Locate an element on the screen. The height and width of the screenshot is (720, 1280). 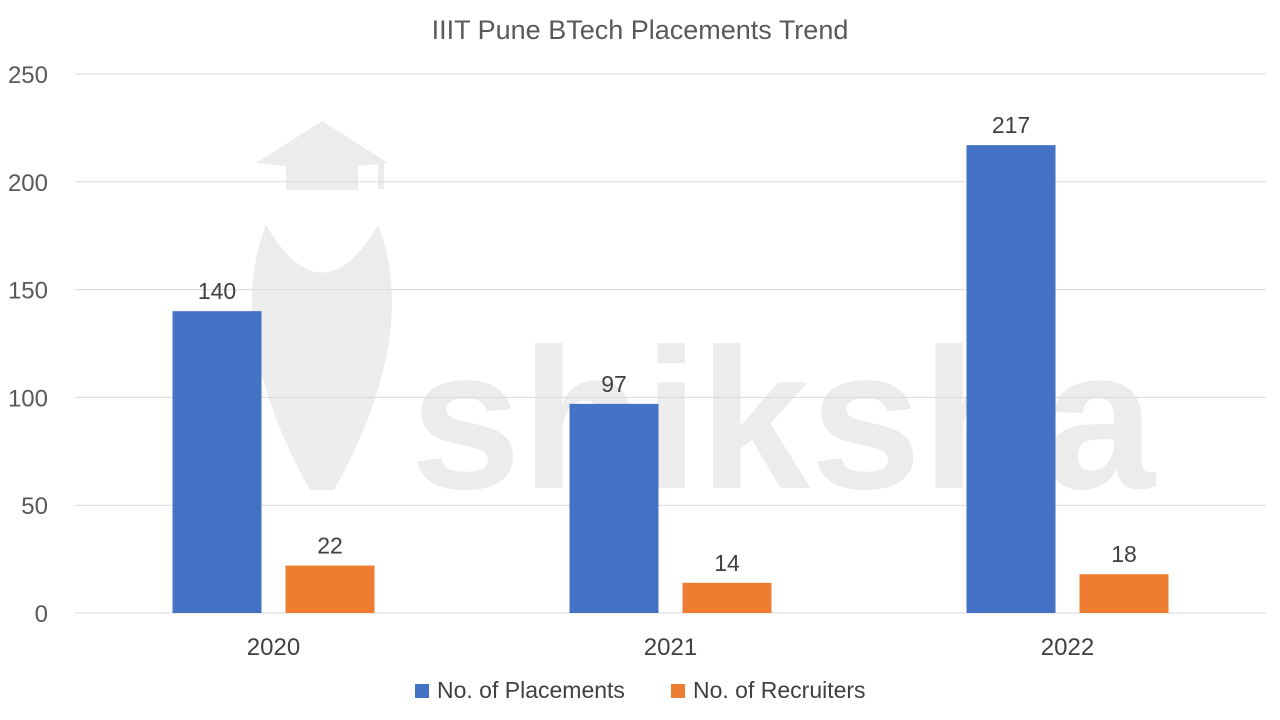
x-tick-label: 2021 is located at coordinates (670, 647).